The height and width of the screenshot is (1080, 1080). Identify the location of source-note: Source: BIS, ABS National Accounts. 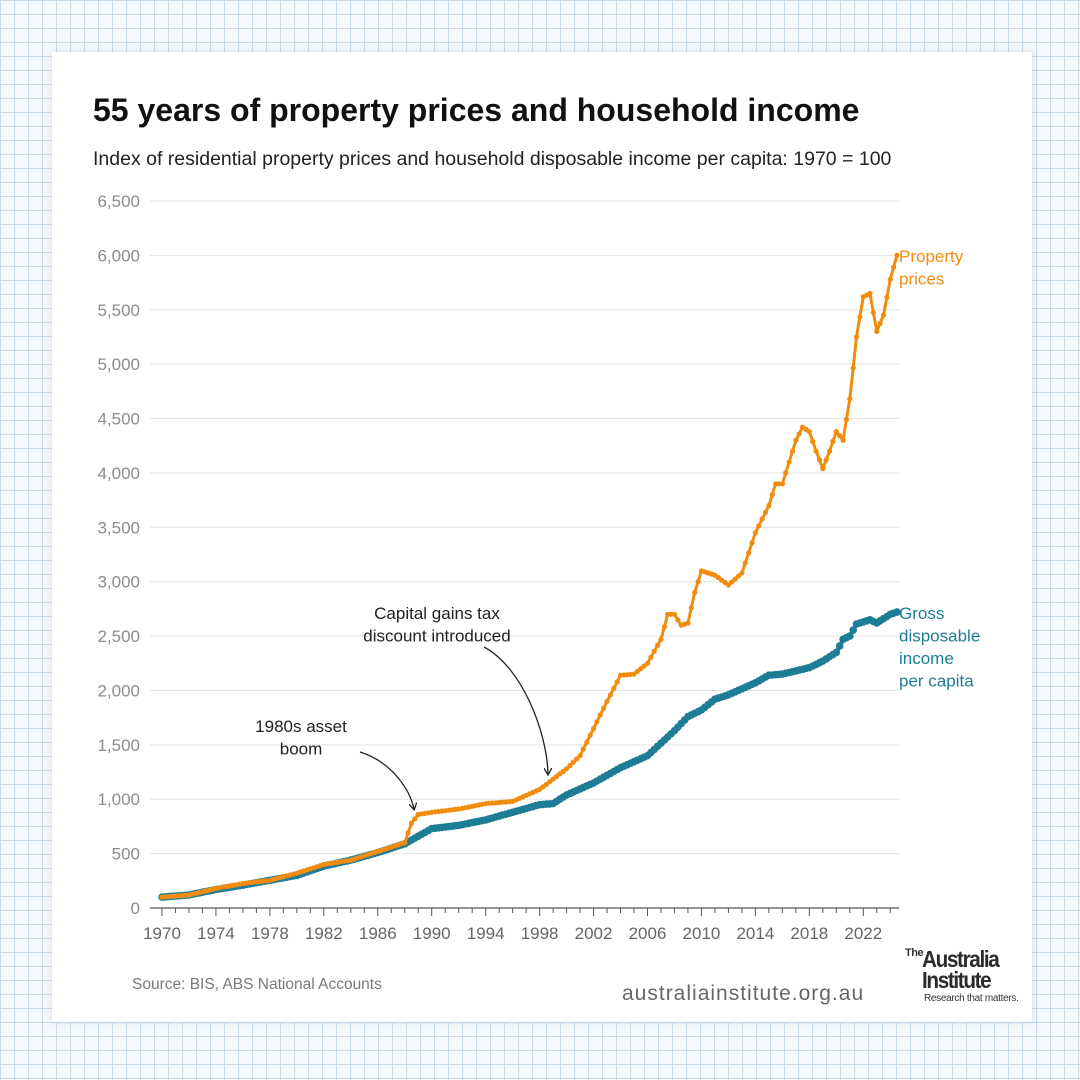
(257, 984).